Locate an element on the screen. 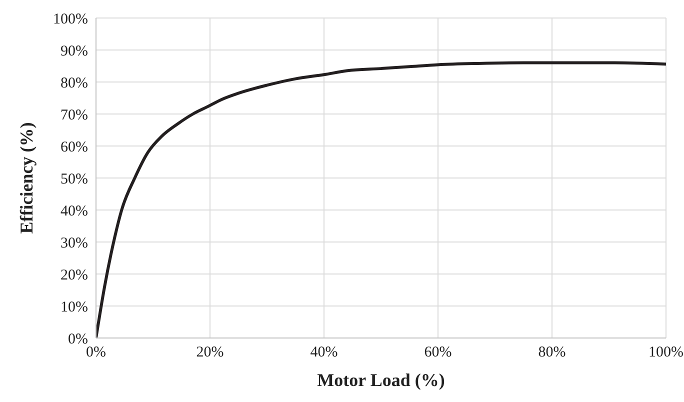 This screenshot has height=402, width=684. x-tick-label: 60% is located at coordinates (438, 352).